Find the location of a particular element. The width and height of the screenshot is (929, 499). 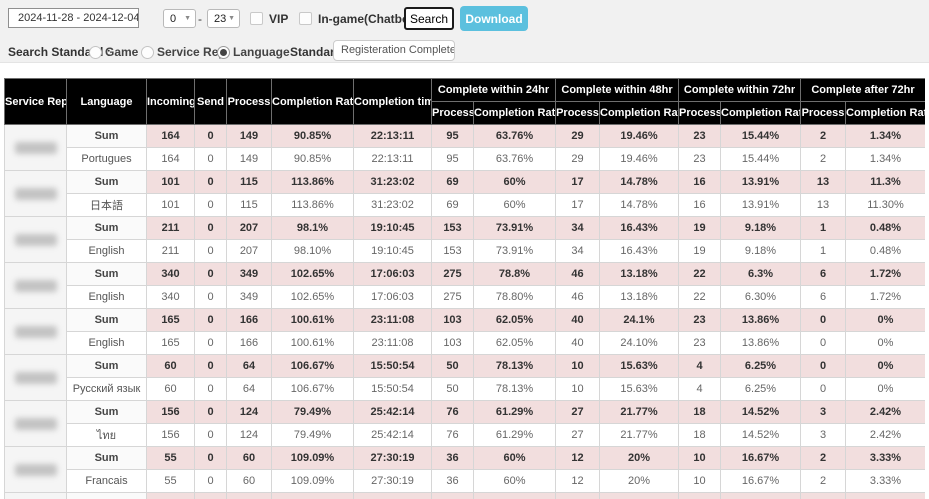

vip-checkbox is located at coordinates (256, 18).